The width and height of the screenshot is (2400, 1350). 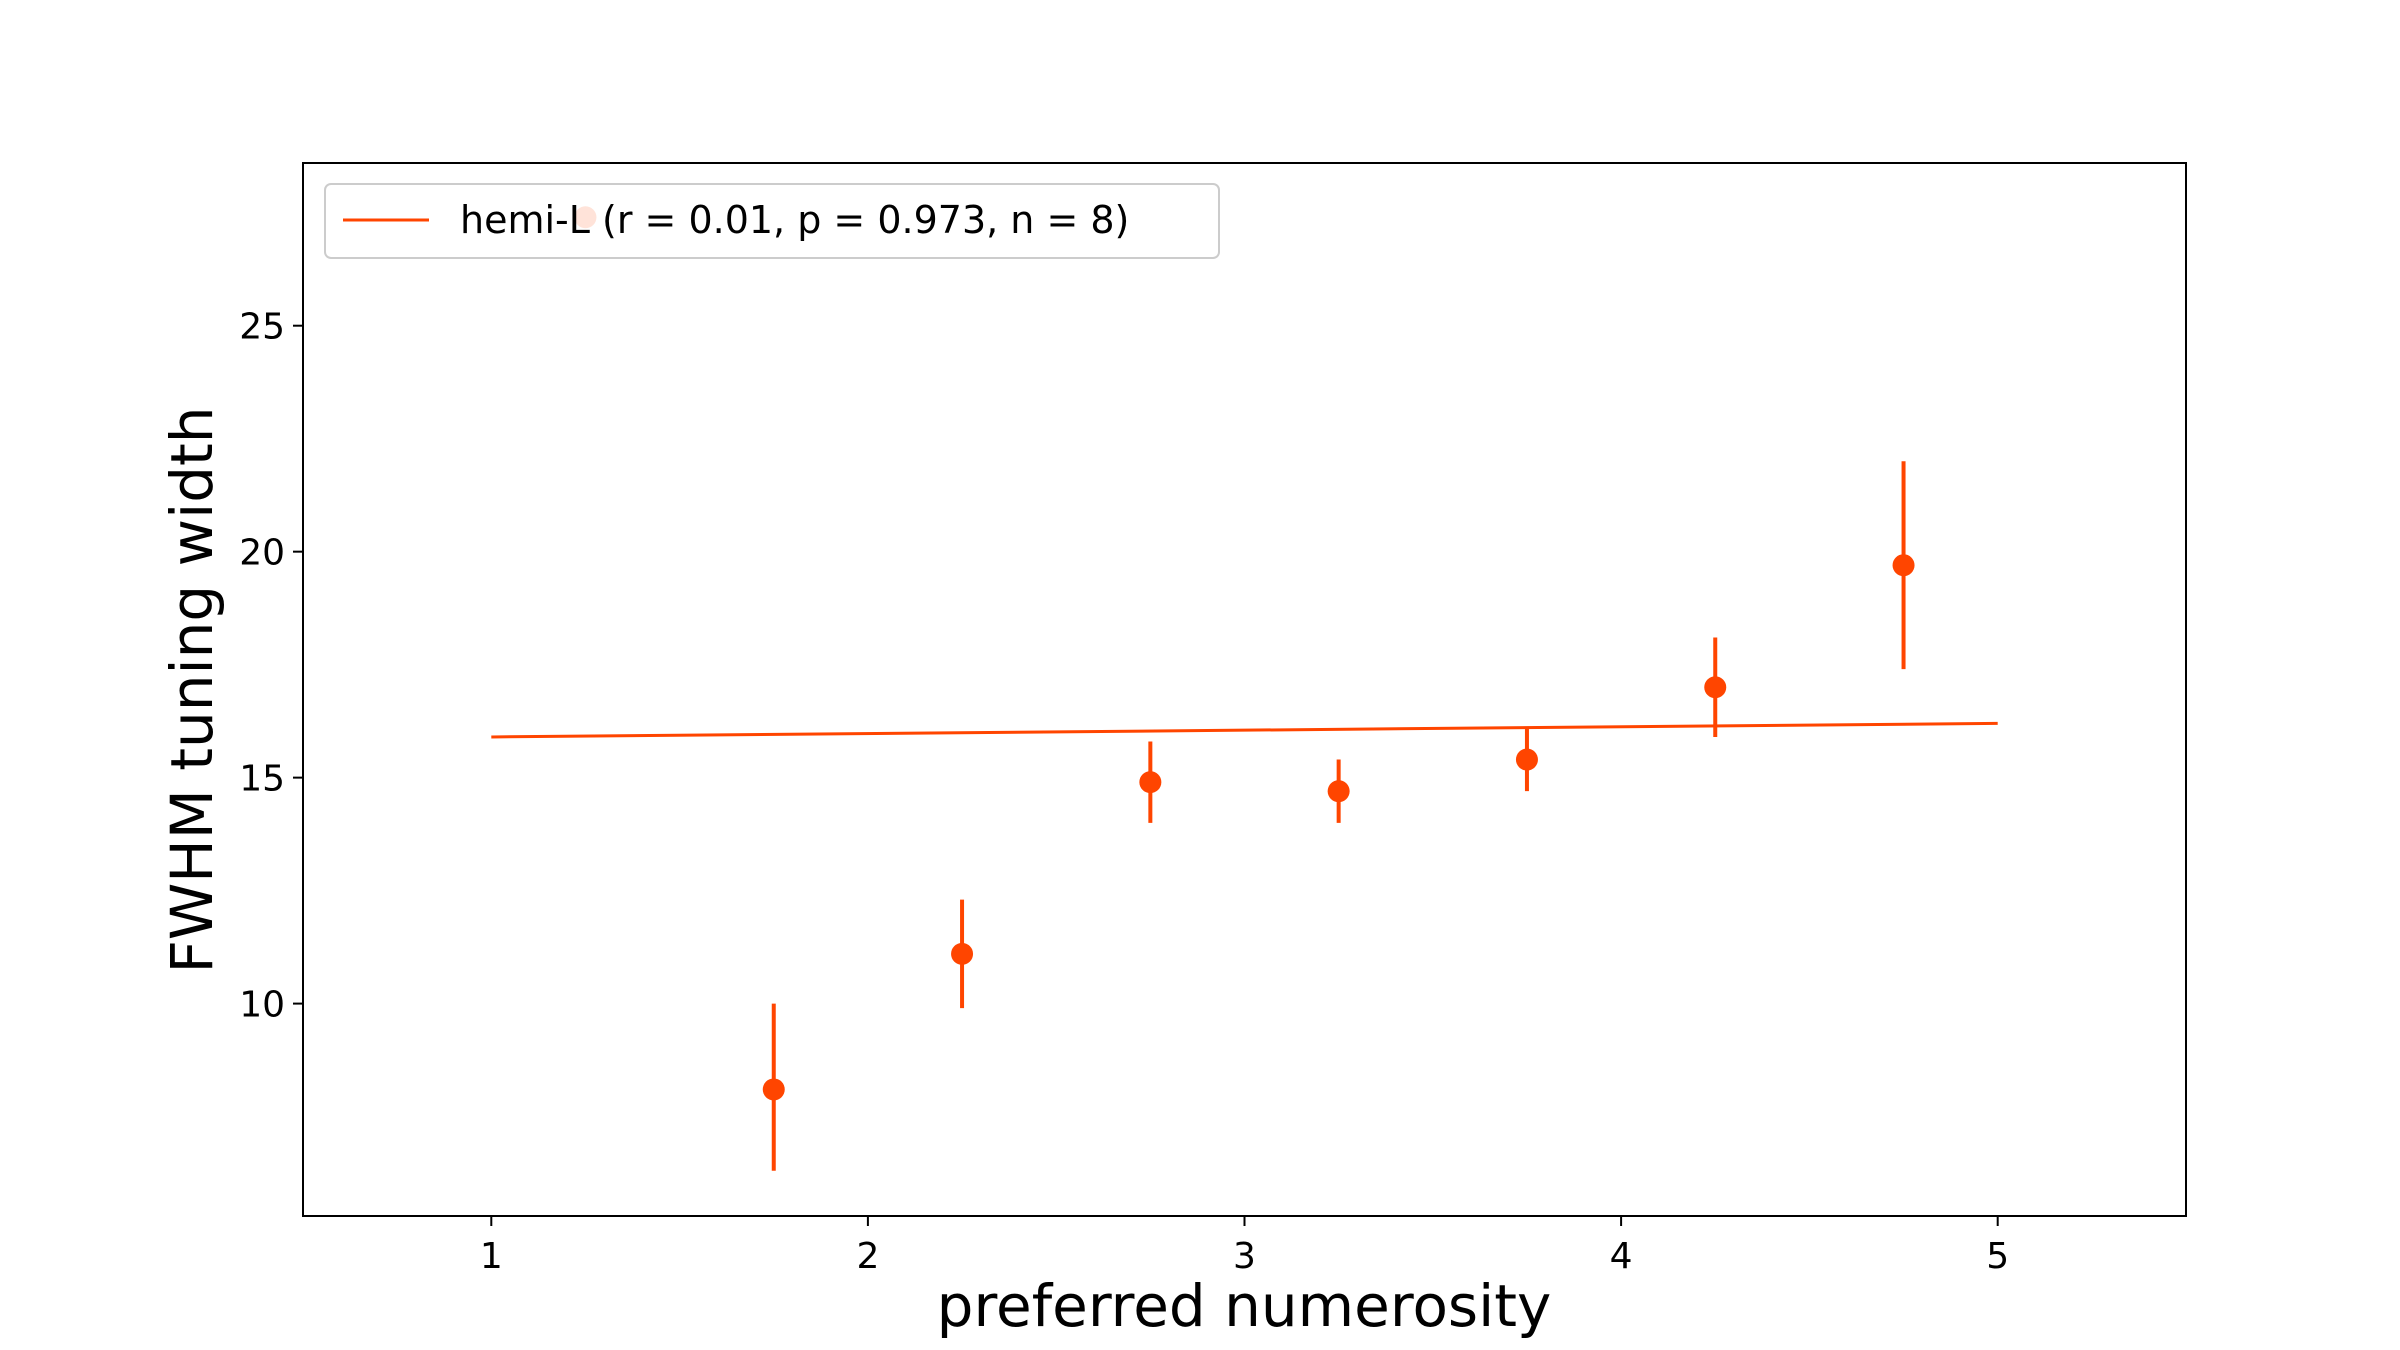 What do you see at coordinates (1997, 1256) in the screenshot?
I see `x-tick-label: 5` at bounding box center [1997, 1256].